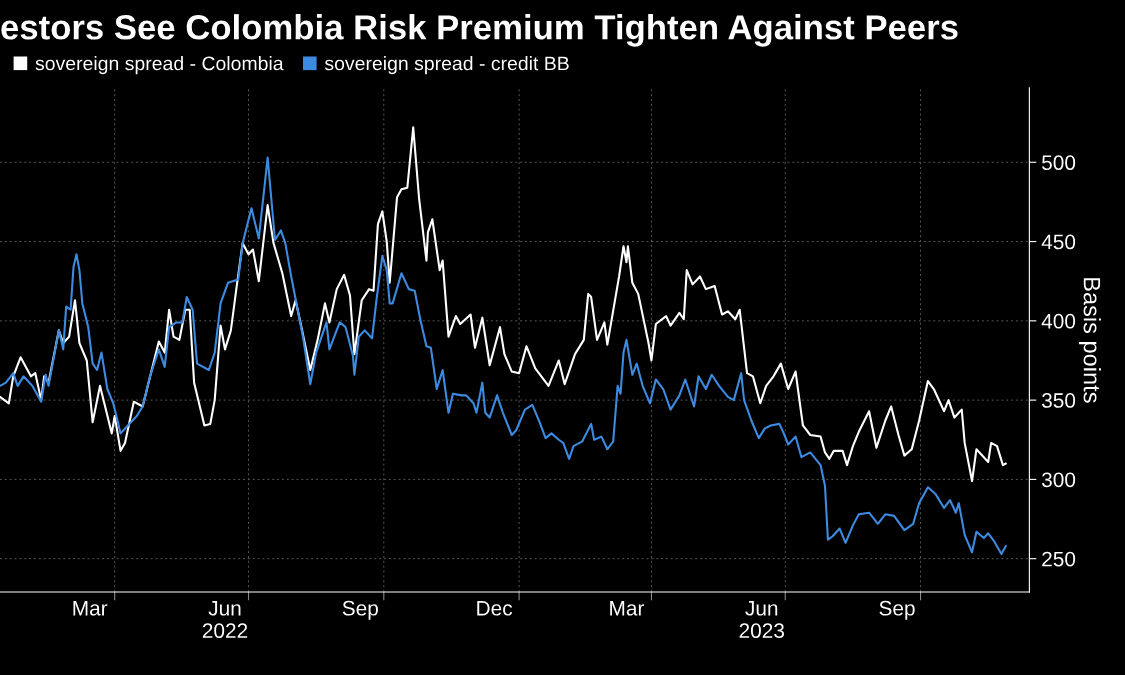 This screenshot has height=675, width=1125. I want to click on y-tick-label: 450, so click(1058, 242).